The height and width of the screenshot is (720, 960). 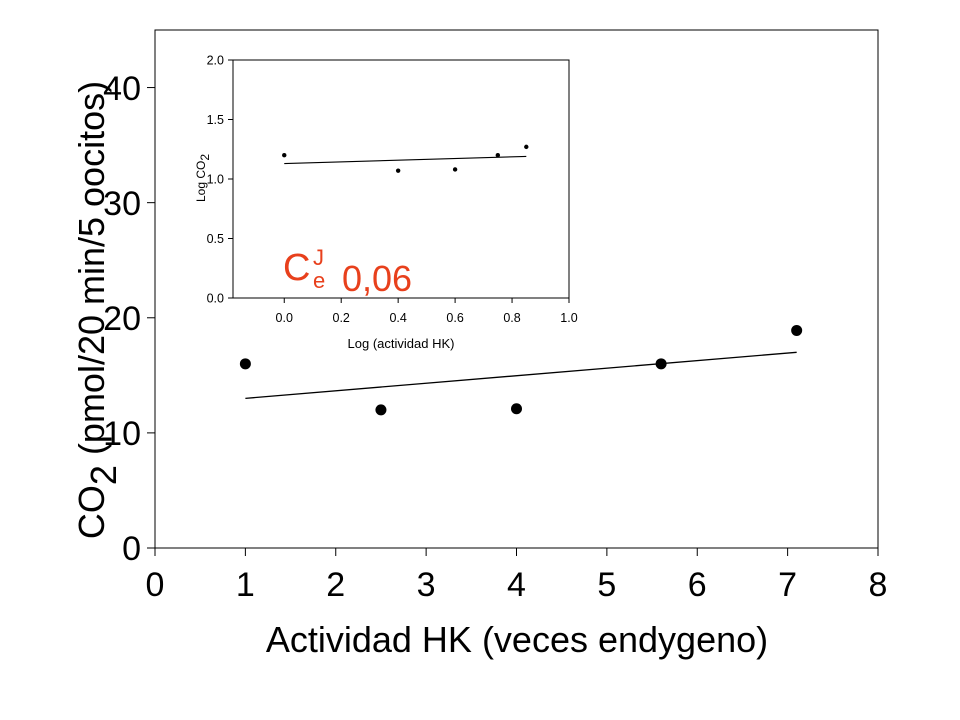 What do you see at coordinates (517, 639) in the screenshot?
I see `main-x-axis-label: Actividad HK (veces endygeno)` at bounding box center [517, 639].